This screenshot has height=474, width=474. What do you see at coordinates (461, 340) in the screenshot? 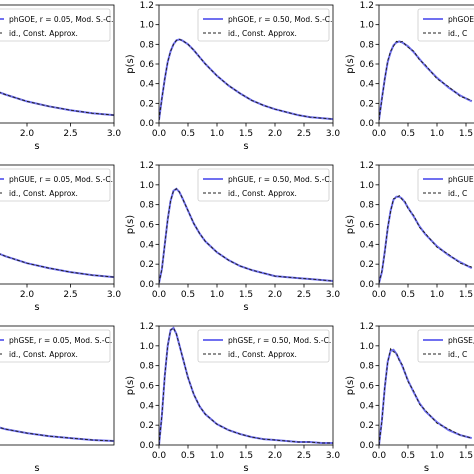
I see `legend-entry-1: phGSE,` at bounding box center [461, 340].